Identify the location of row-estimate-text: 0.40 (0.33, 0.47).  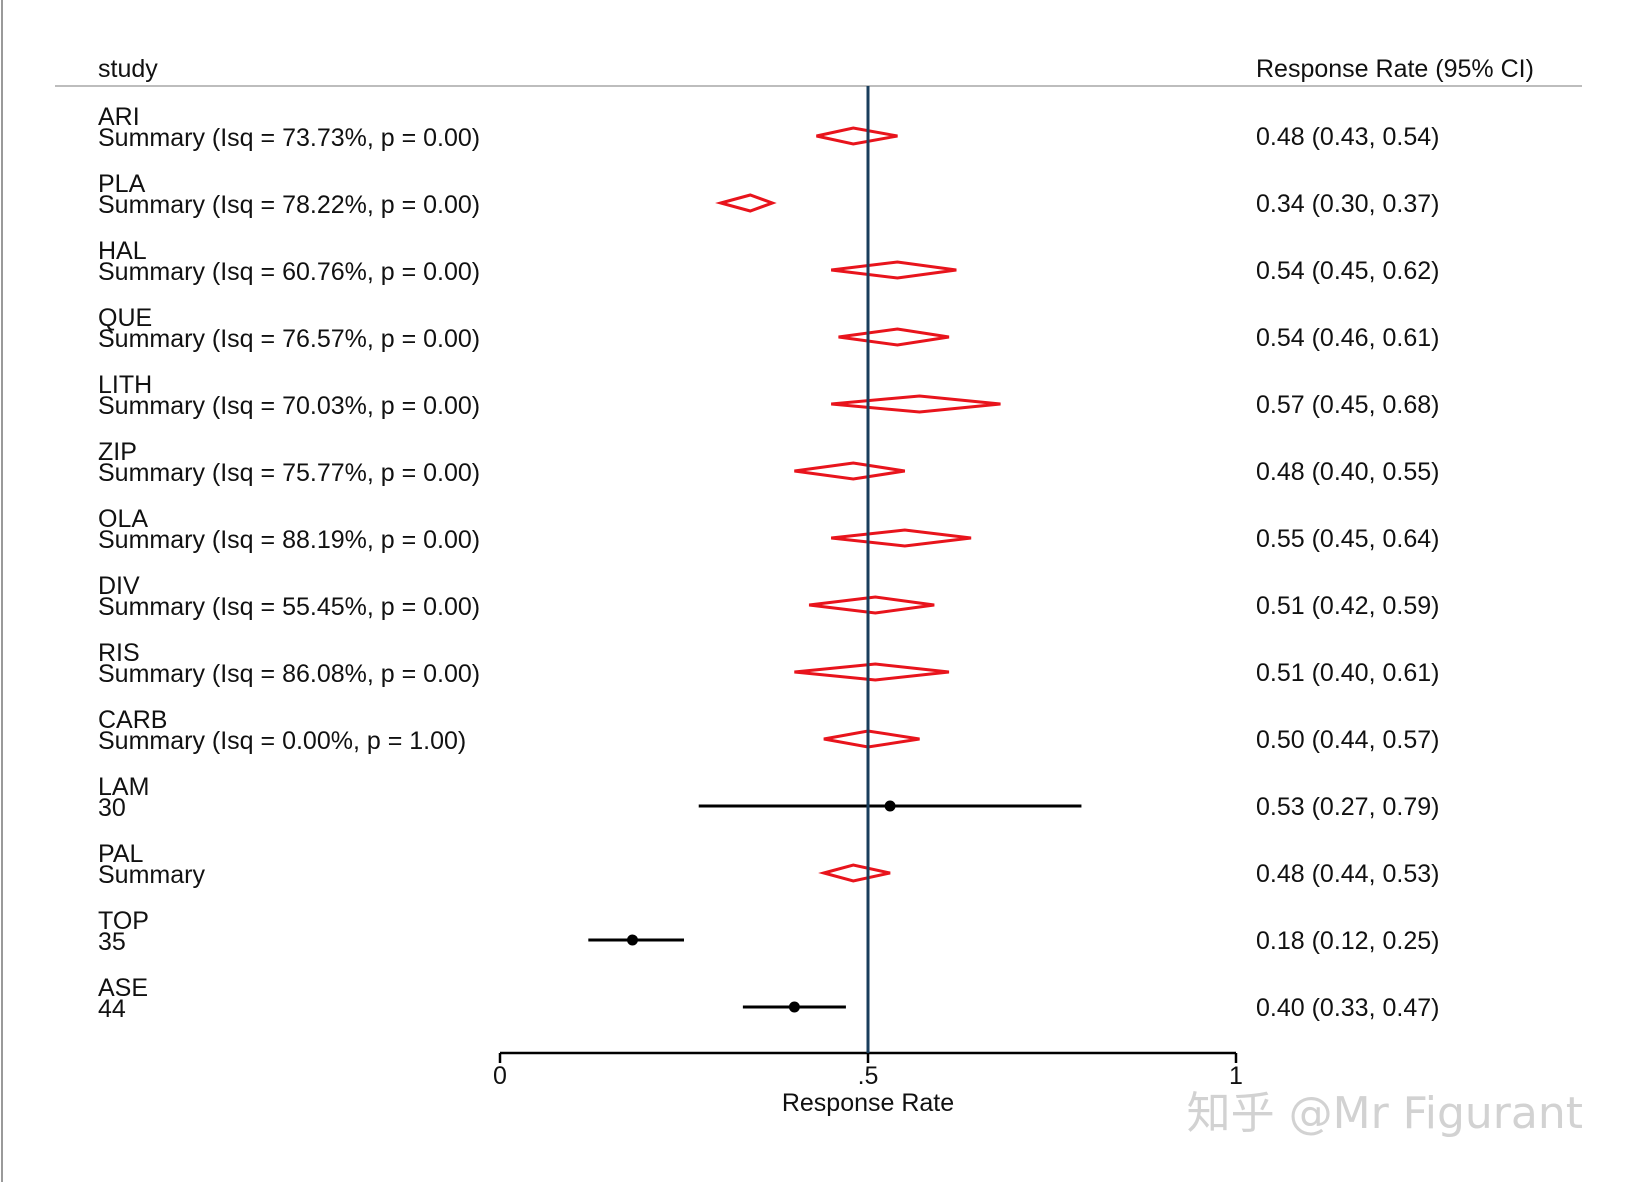
(1347, 1008).